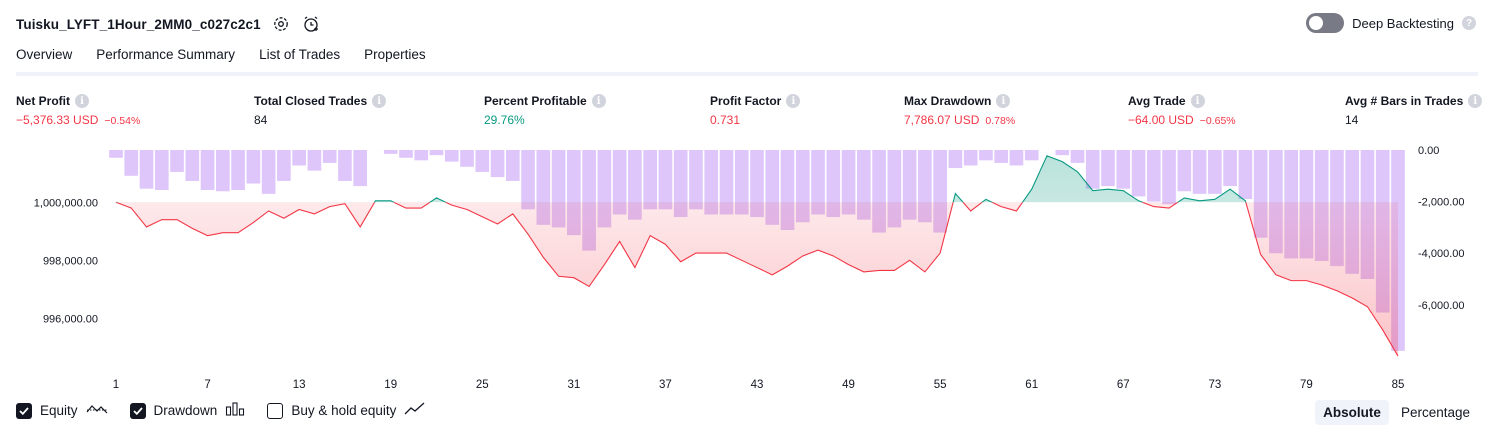 Image resolution: width=1494 pixels, height=438 pixels. I want to click on stat-value: 14, so click(1352, 120).